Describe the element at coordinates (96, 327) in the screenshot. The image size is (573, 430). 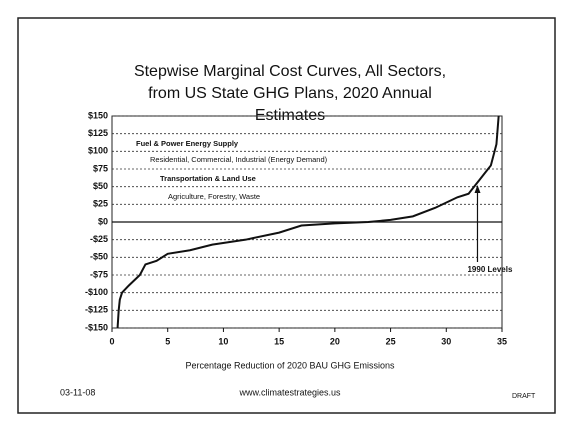
I see `y-tick-label: -$150` at that location.